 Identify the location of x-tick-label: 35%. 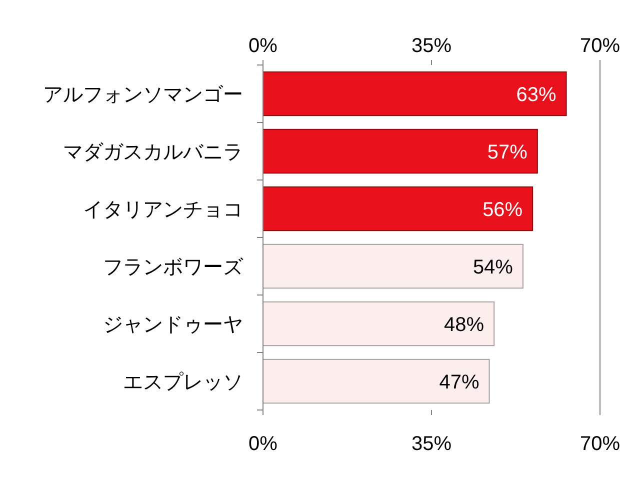
(431, 46).